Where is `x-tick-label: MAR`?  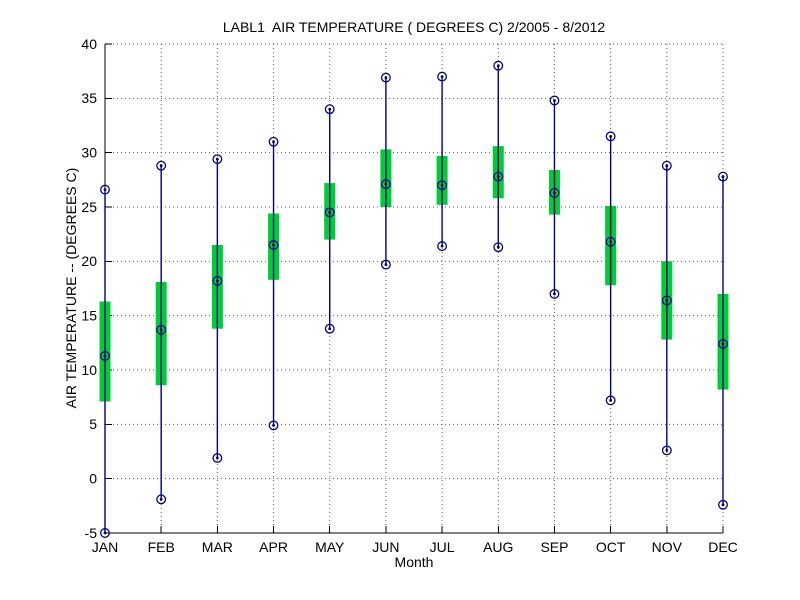
x-tick-label: MAR is located at coordinates (217, 547).